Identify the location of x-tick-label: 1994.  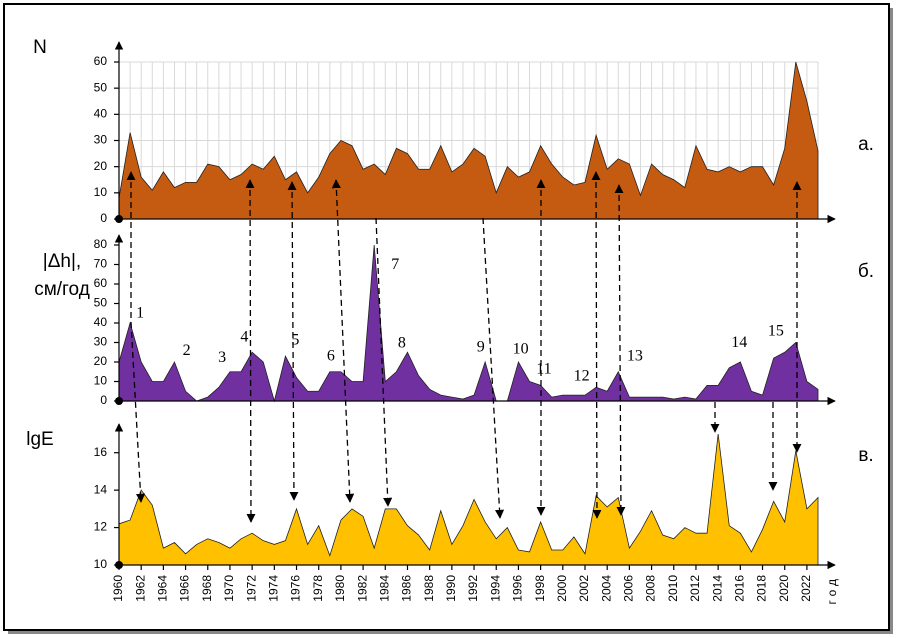
(495, 588).